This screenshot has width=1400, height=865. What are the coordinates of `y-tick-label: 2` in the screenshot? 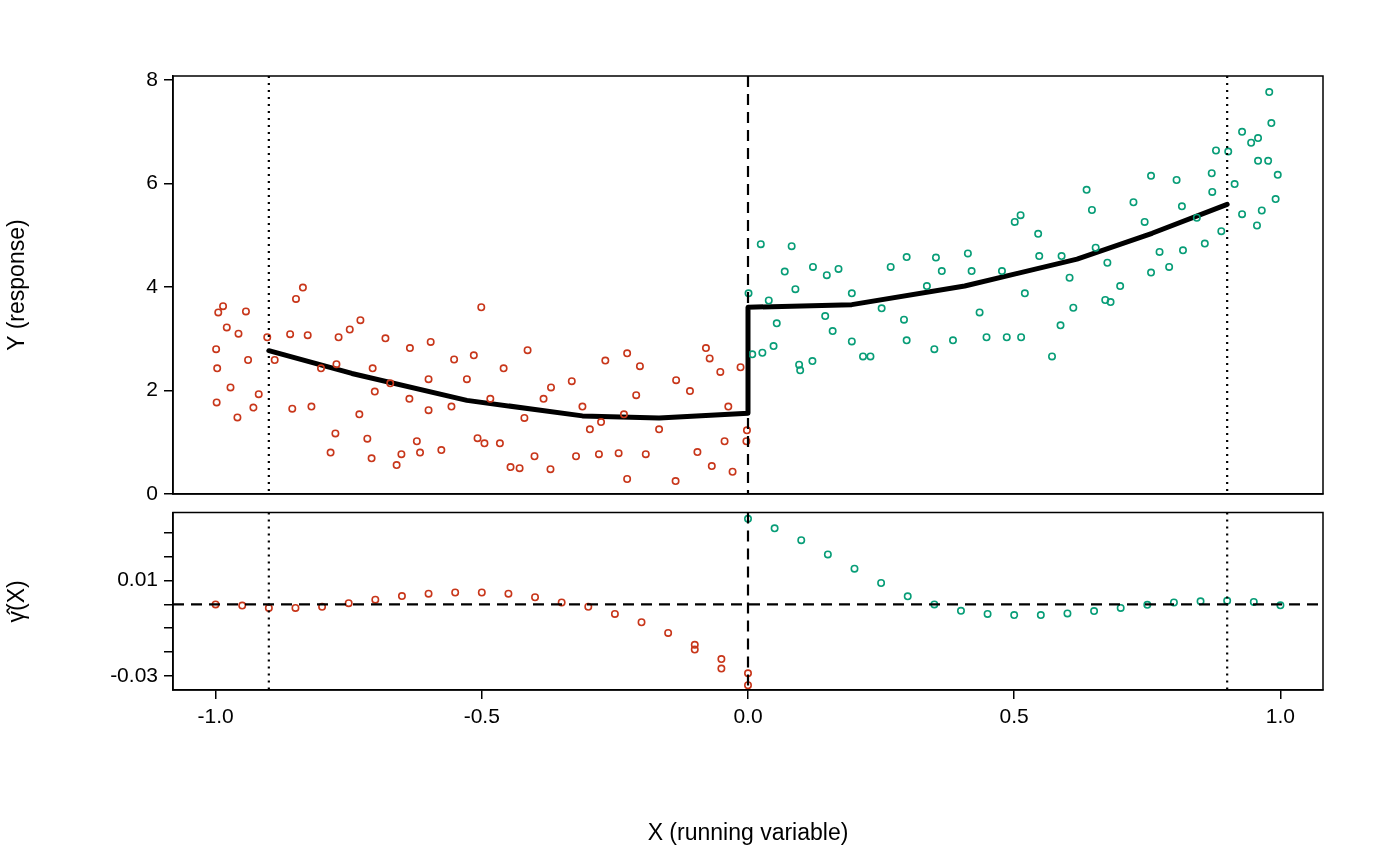 It's located at (152, 389).